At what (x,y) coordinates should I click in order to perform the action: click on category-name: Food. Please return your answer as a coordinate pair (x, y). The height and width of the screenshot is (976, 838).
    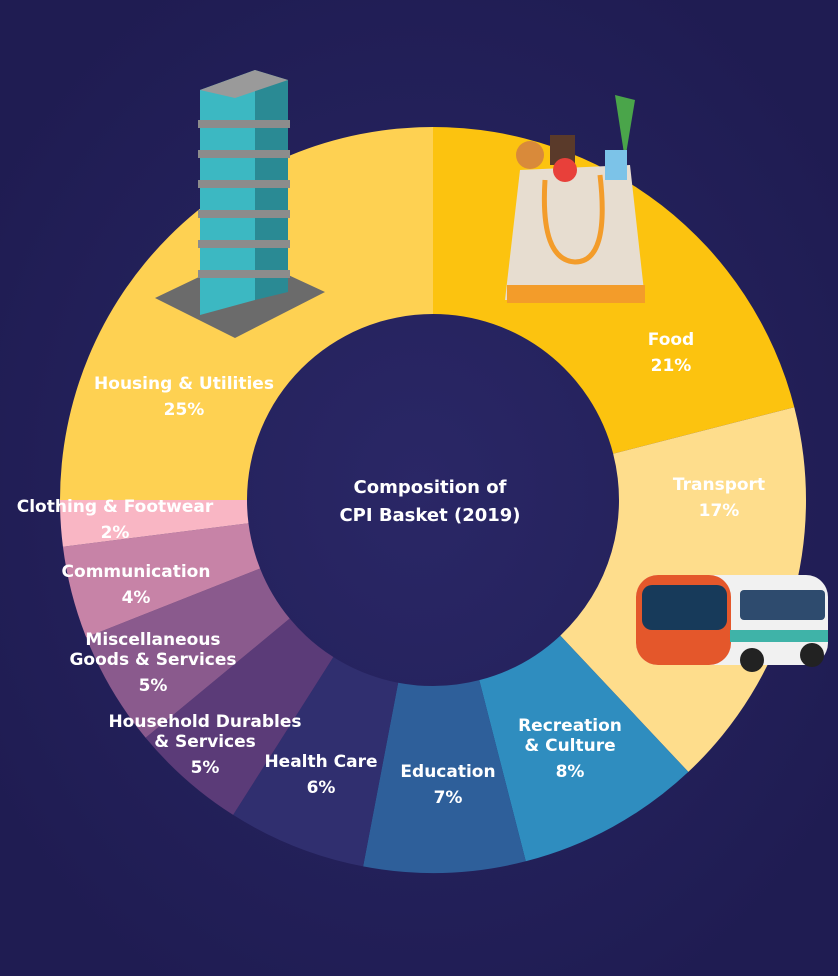
    Looking at the image, I should click on (671, 340).